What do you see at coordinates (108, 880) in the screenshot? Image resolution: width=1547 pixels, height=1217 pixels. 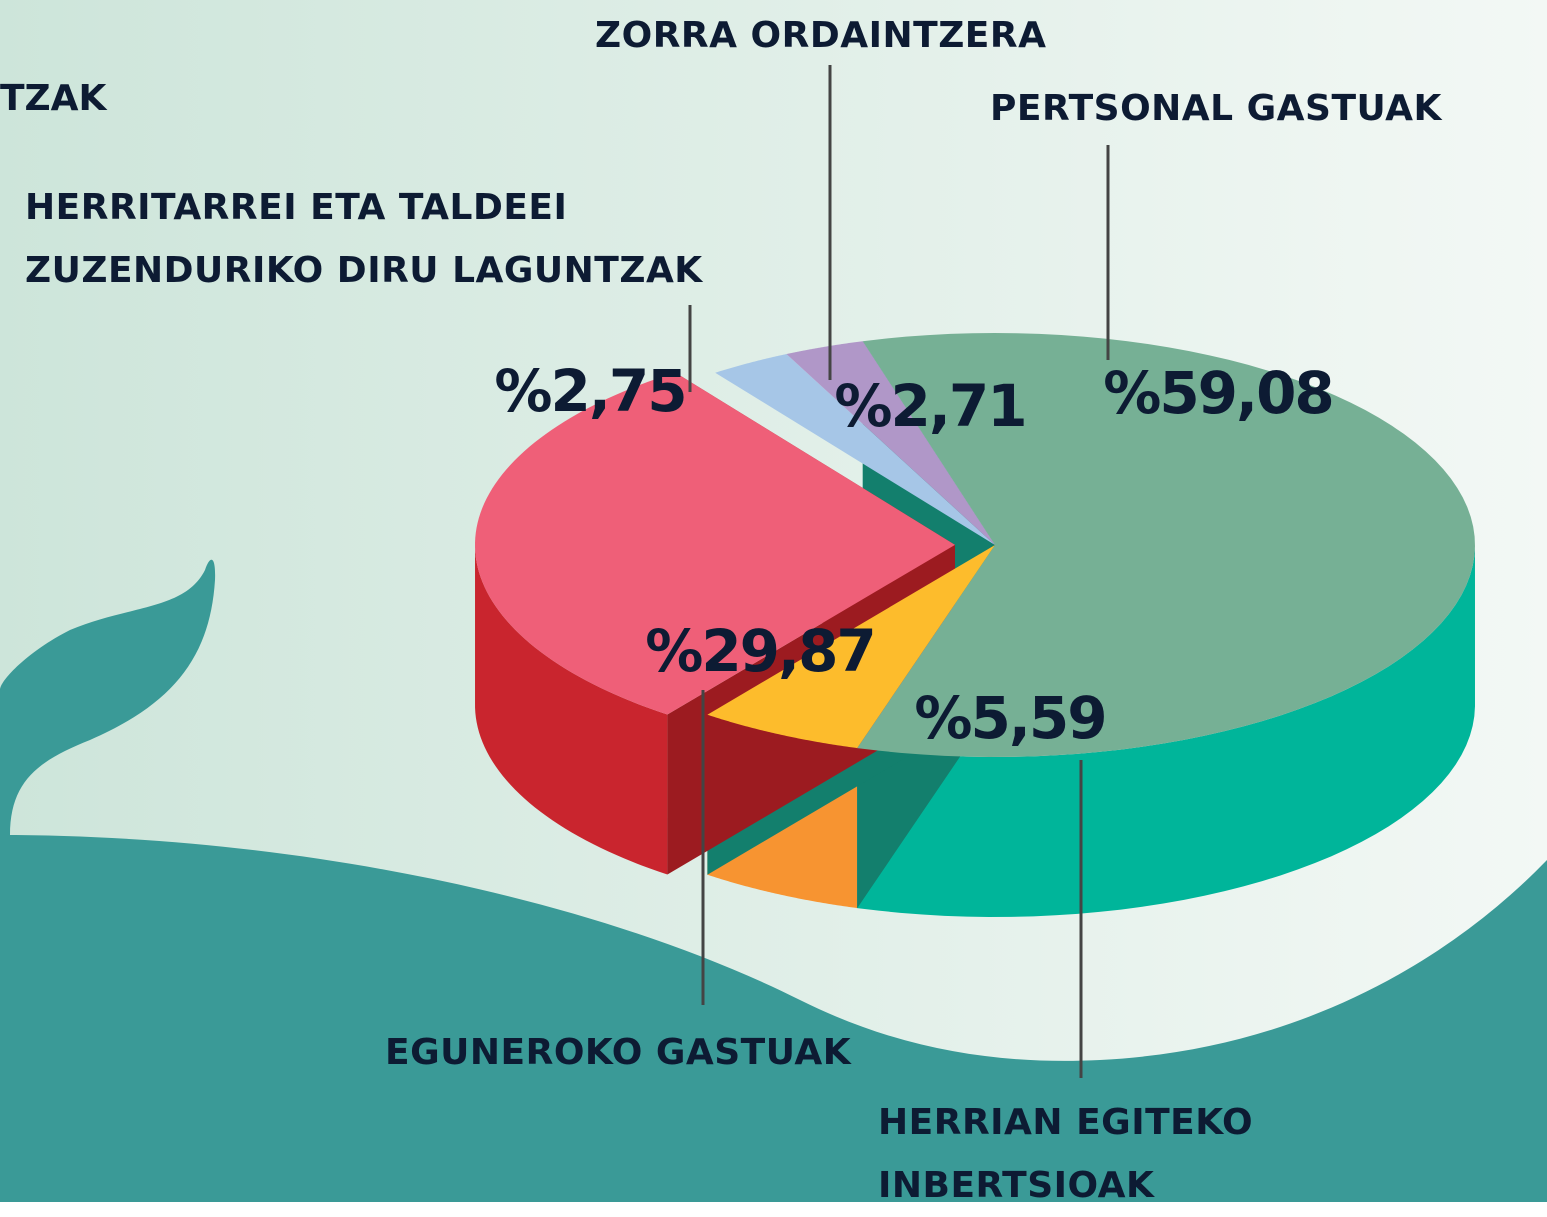 I see `wave-tail` at bounding box center [108, 880].